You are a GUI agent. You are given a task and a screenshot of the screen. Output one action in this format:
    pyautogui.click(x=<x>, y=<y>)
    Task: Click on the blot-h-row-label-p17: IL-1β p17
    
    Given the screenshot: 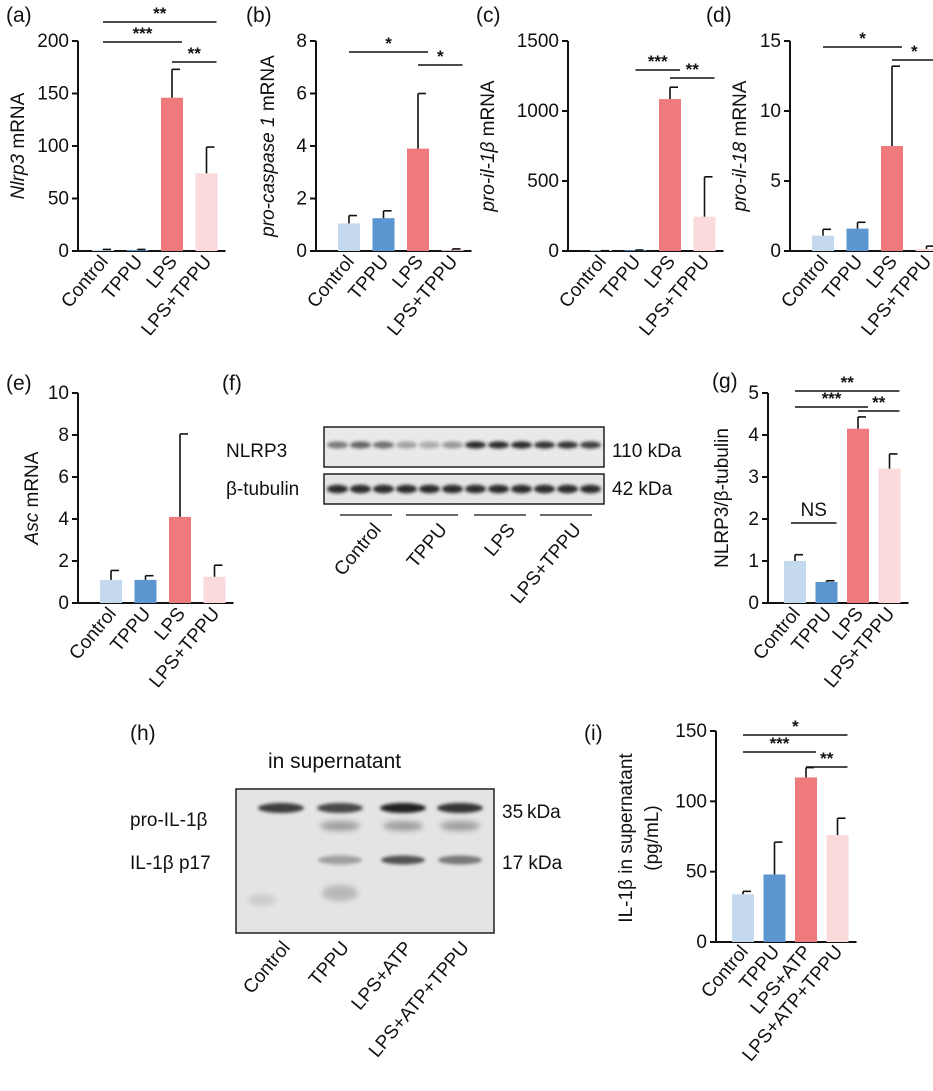 What is the action you would take?
    pyautogui.click(x=170, y=863)
    